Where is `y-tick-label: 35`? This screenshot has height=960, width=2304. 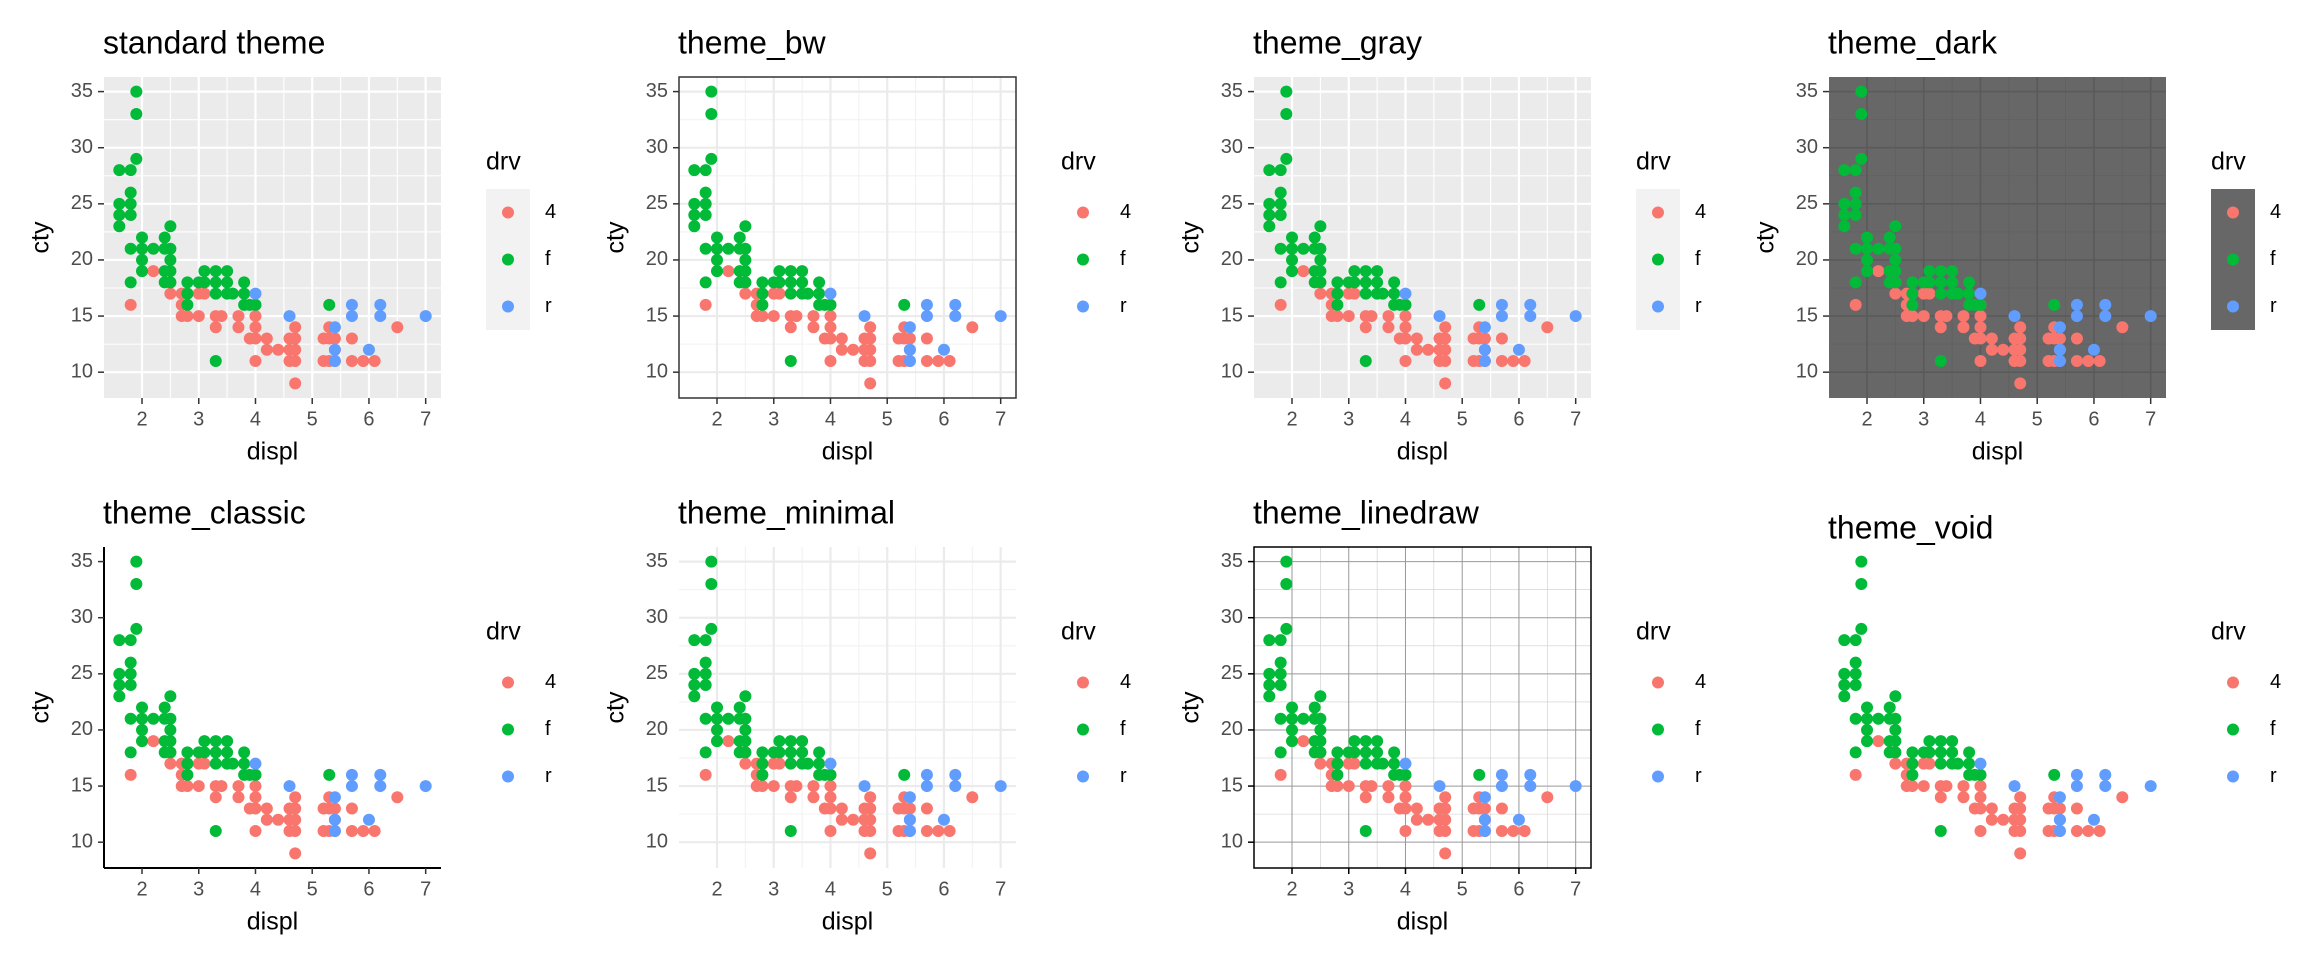
y-tick-label: 35 is located at coordinates (657, 91).